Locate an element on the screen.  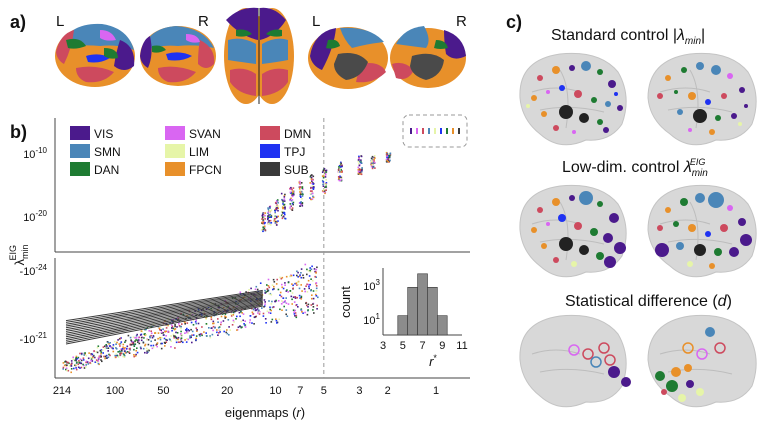
brain-lateral-left is located at coordinates (95, 55).